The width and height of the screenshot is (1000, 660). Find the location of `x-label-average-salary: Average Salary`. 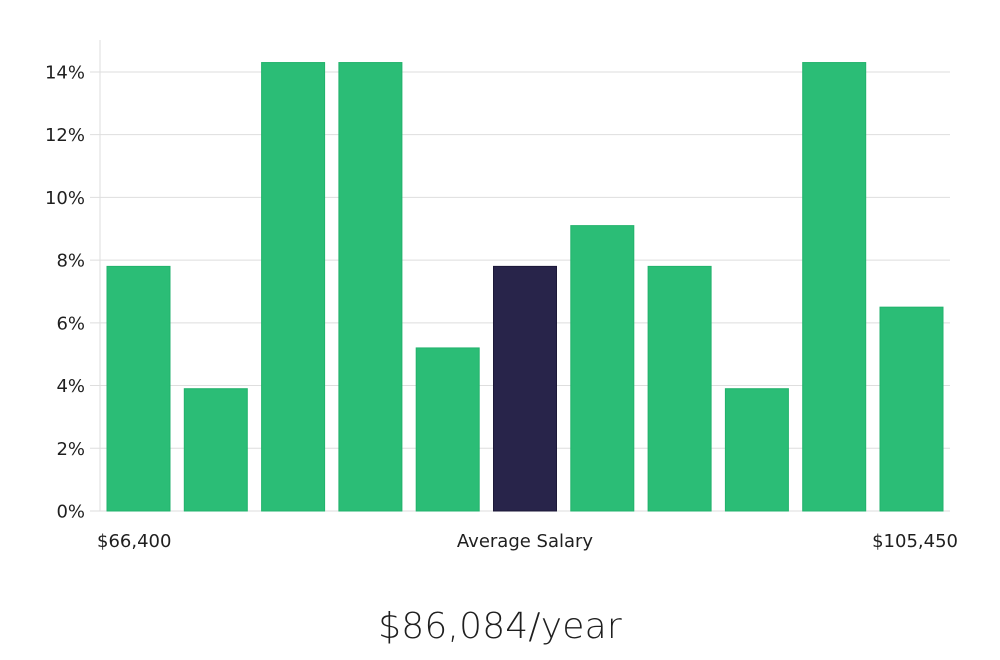

x-label-average-salary: Average Salary is located at coordinates (525, 541).